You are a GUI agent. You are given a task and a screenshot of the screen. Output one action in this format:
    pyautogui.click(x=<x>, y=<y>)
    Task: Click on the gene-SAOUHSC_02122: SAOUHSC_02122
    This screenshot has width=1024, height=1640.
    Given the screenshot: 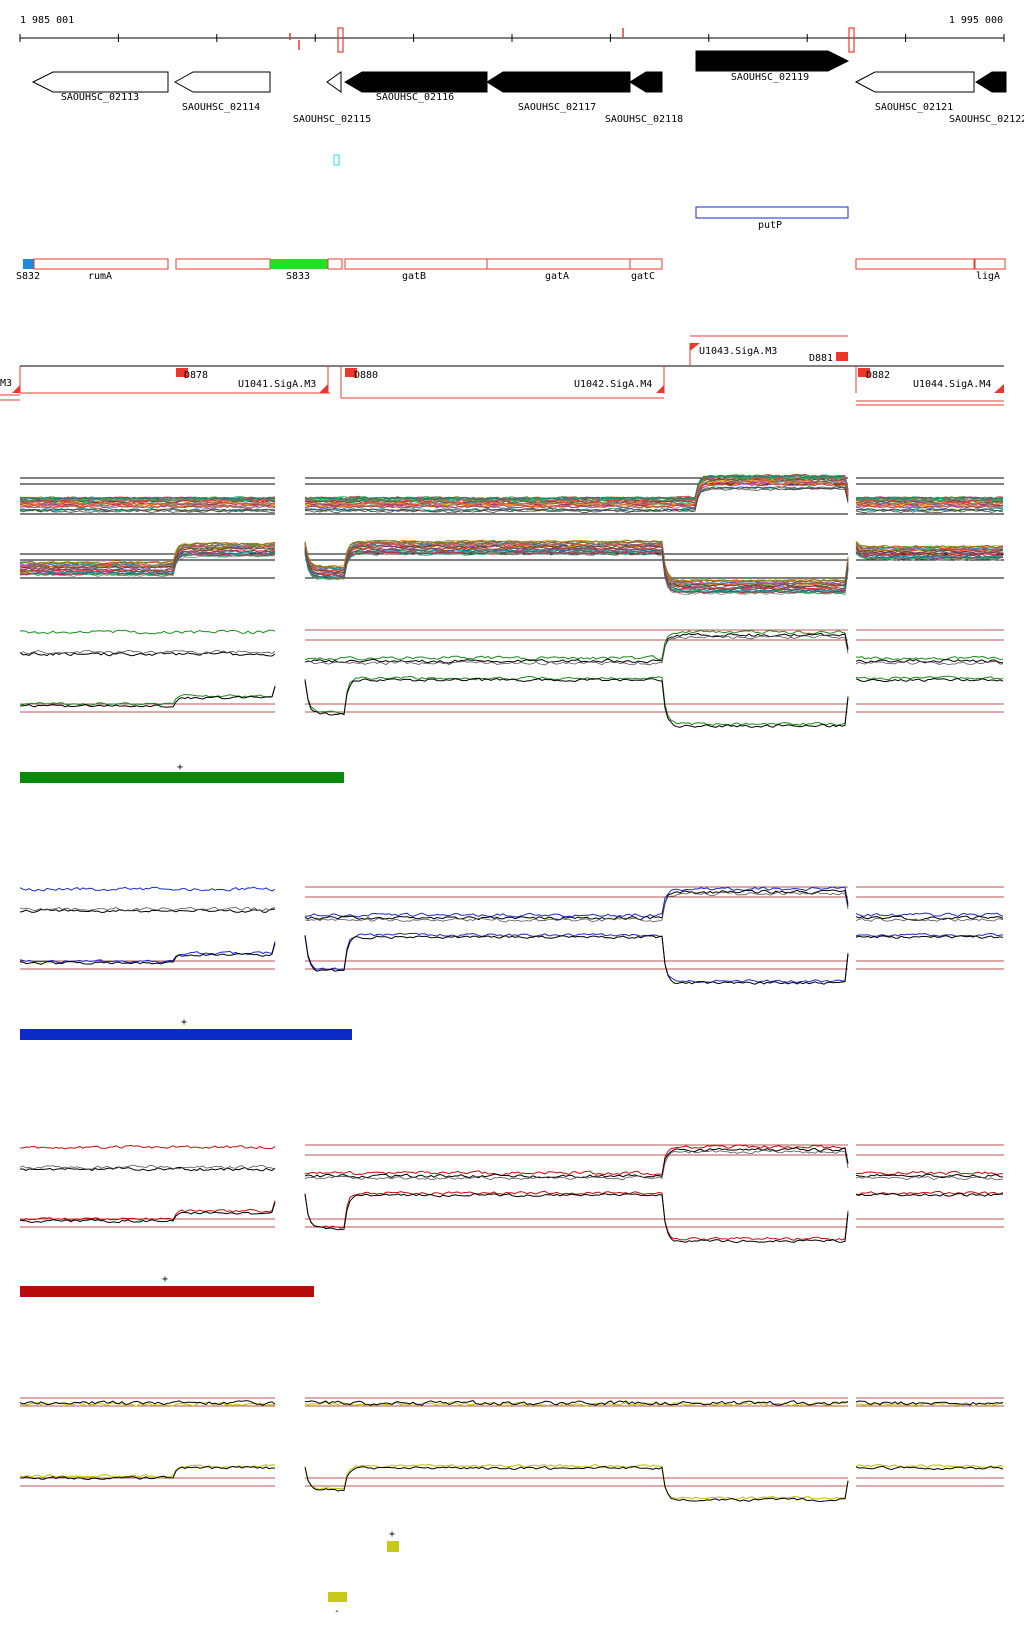 What is the action you would take?
    pyautogui.click(x=986, y=98)
    